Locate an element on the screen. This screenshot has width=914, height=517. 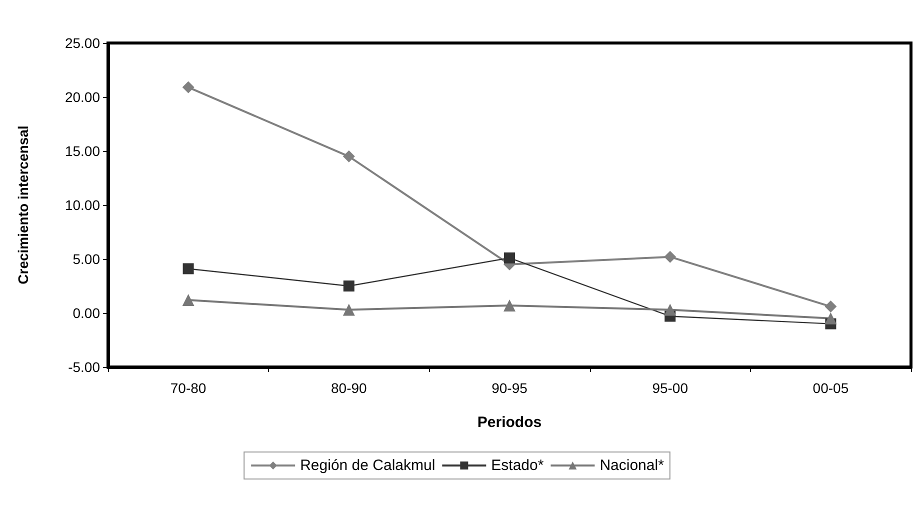
x-tick-label: 80-90 is located at coordinates (349, 388).